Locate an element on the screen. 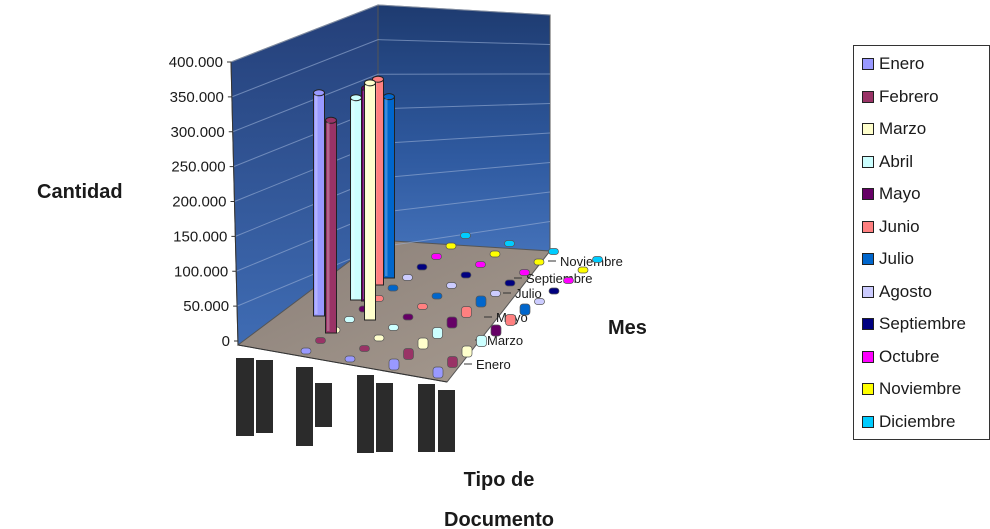 Image resolution: width=990 pixels, height=529 pixels. legend-label: Junio is located at coordinates (899, 226).